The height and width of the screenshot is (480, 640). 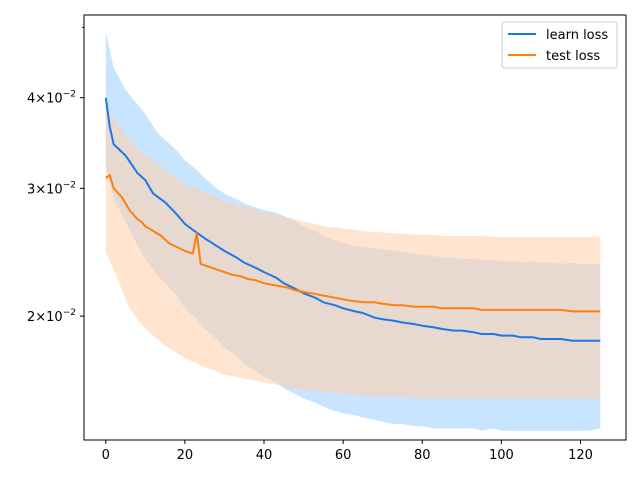 I want to click on x-tick-label: 40, so click(x=264, y=455).